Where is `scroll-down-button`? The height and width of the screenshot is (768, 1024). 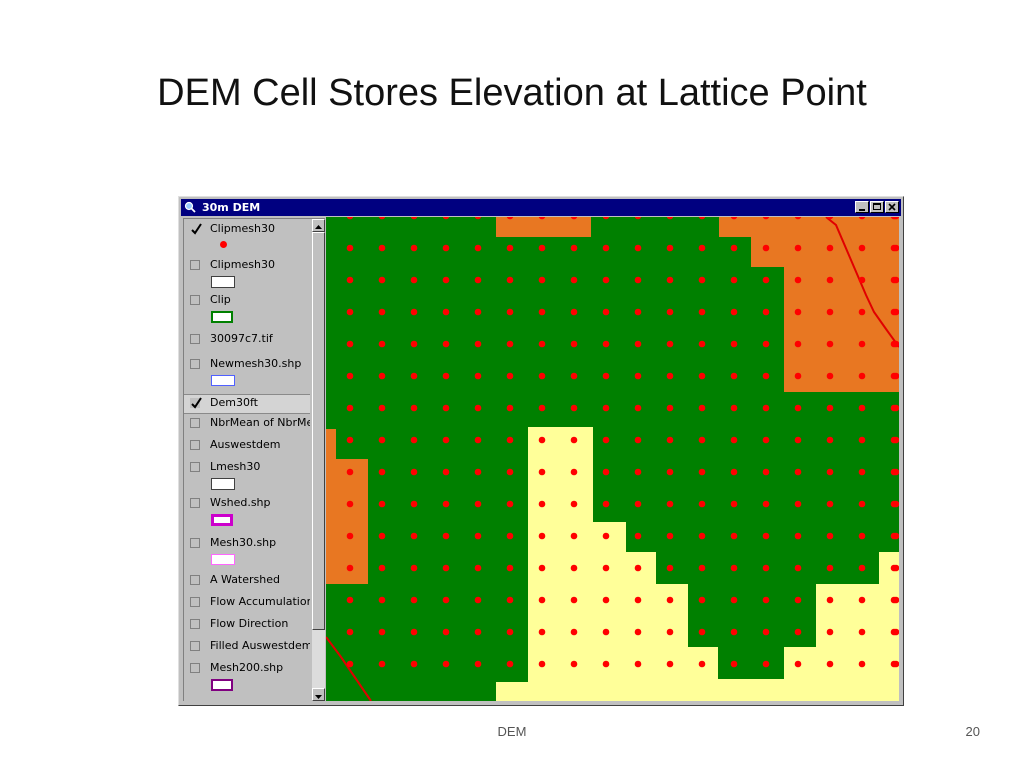
scroll-down-button is located at coordinates (318, 694).